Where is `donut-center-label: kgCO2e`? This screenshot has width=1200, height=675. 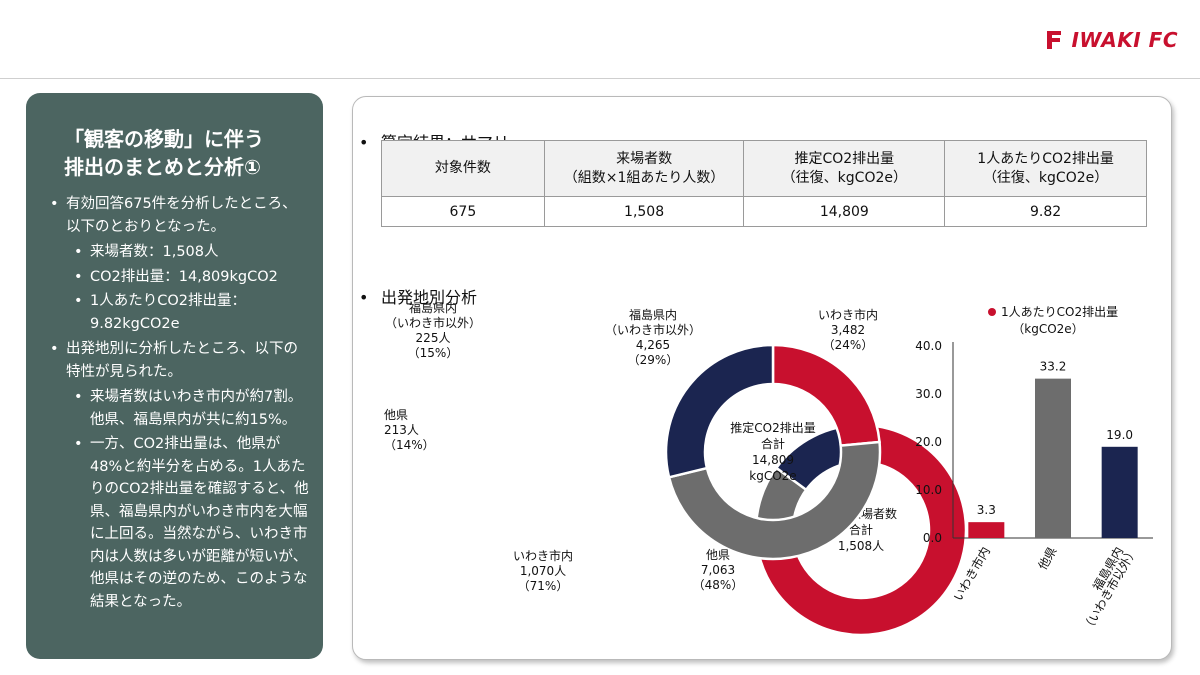
donut-center-label: kgCO2e is located at coordinates (772, 476).